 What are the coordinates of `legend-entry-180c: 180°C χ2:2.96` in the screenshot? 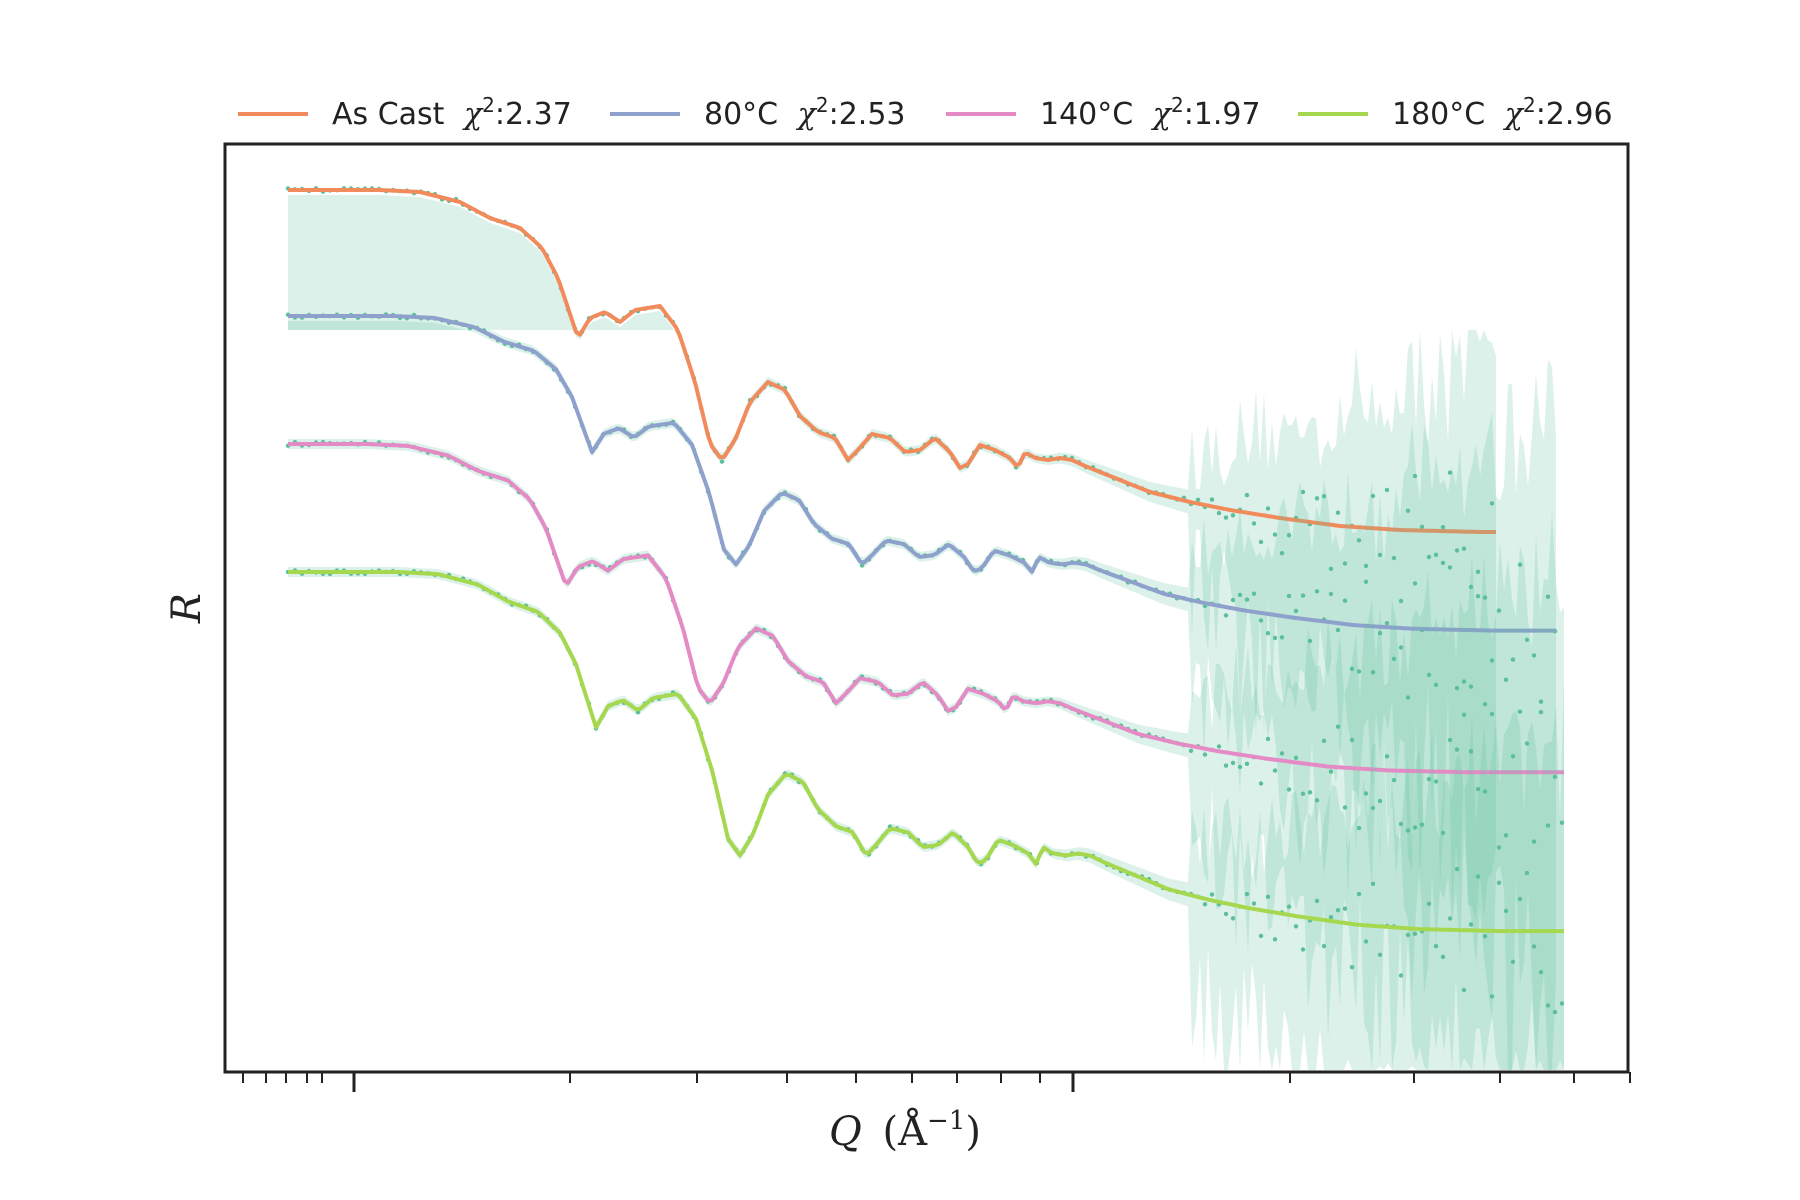 It's located at (1455, 112).